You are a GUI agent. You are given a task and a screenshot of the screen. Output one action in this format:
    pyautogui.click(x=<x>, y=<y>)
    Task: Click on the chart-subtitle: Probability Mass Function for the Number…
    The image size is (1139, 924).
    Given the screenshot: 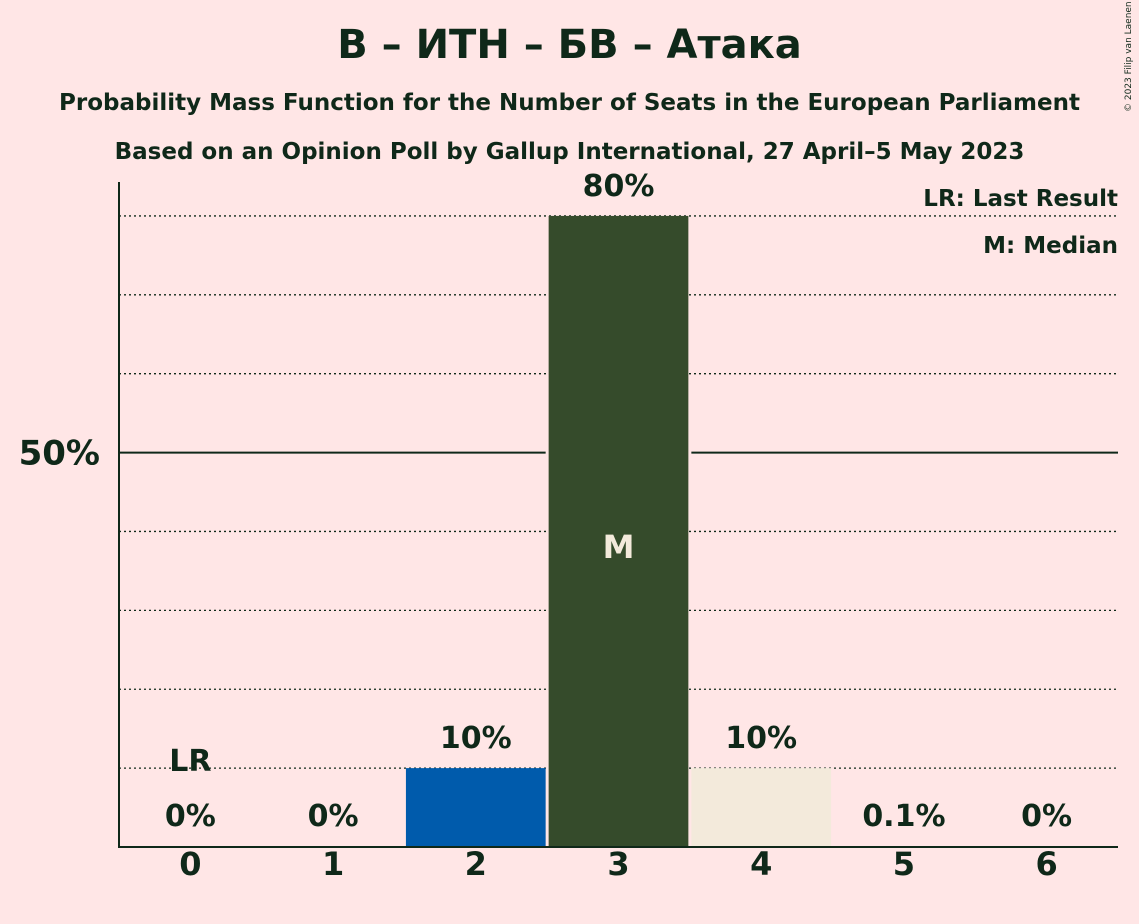 What is the action you would take?
    pyautogui.click(x=569, y=103)
    